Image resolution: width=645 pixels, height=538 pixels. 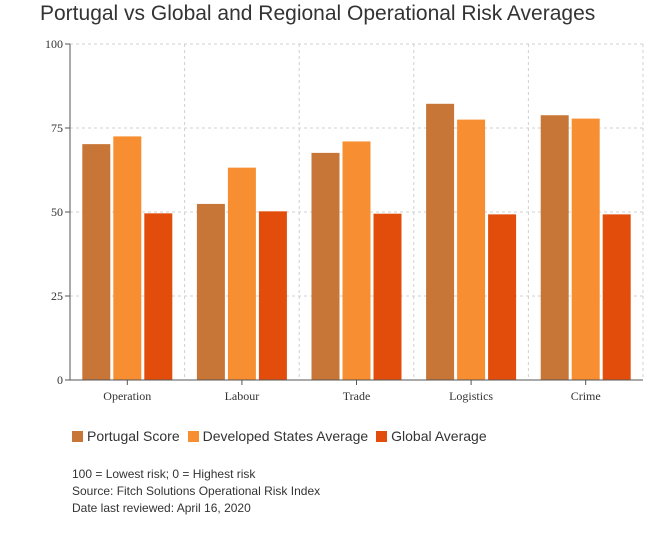 I want to click on x-axis: Operation Labour Trade Logistics Crime, so click(x=356, y=391).